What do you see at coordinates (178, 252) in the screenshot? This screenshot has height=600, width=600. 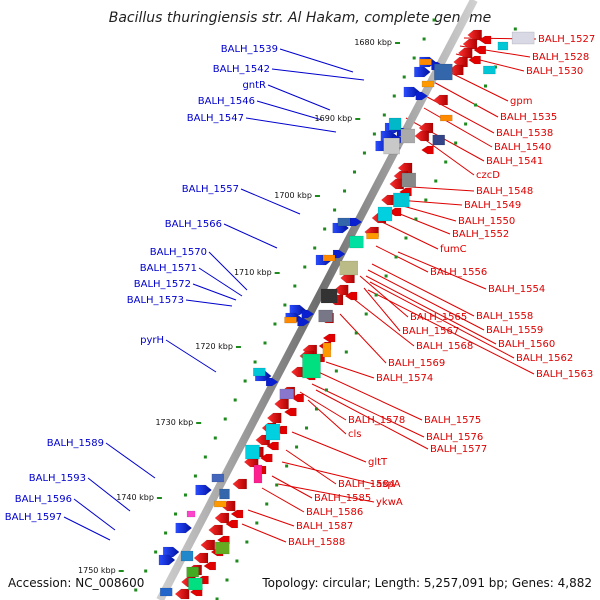 I see `forward-gene-label: BALH_1570` at bounding box center [178, 252].